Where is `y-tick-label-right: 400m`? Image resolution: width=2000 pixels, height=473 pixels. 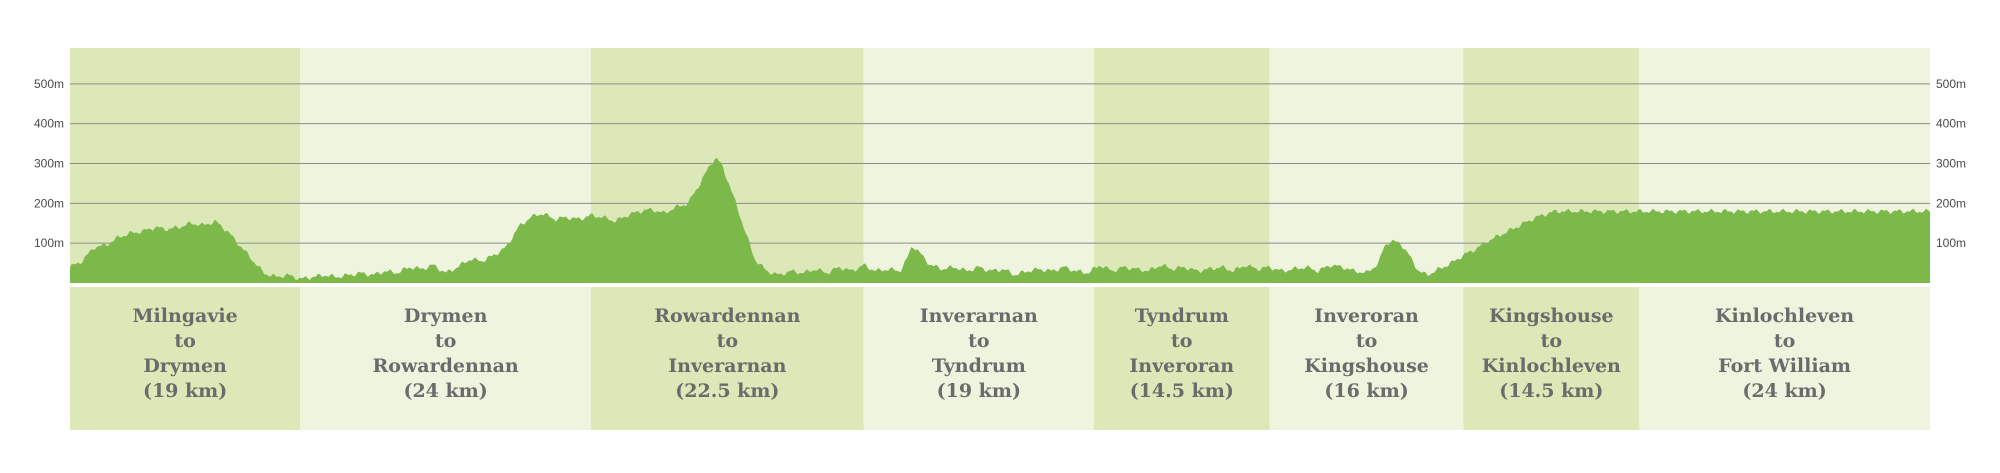
y-tick-label-right: 400m is located at coordinates (1951, 124).